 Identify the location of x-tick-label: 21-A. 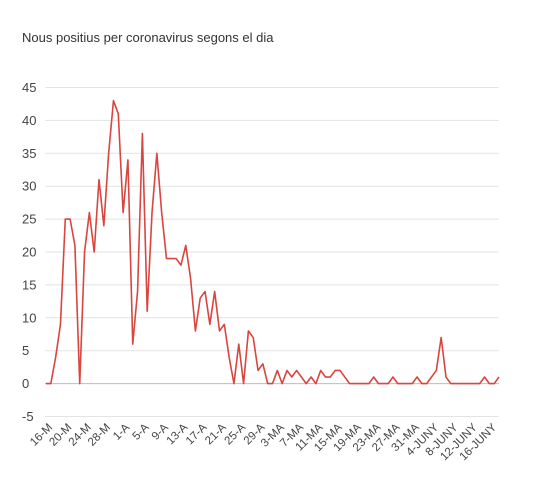
(216, 434).